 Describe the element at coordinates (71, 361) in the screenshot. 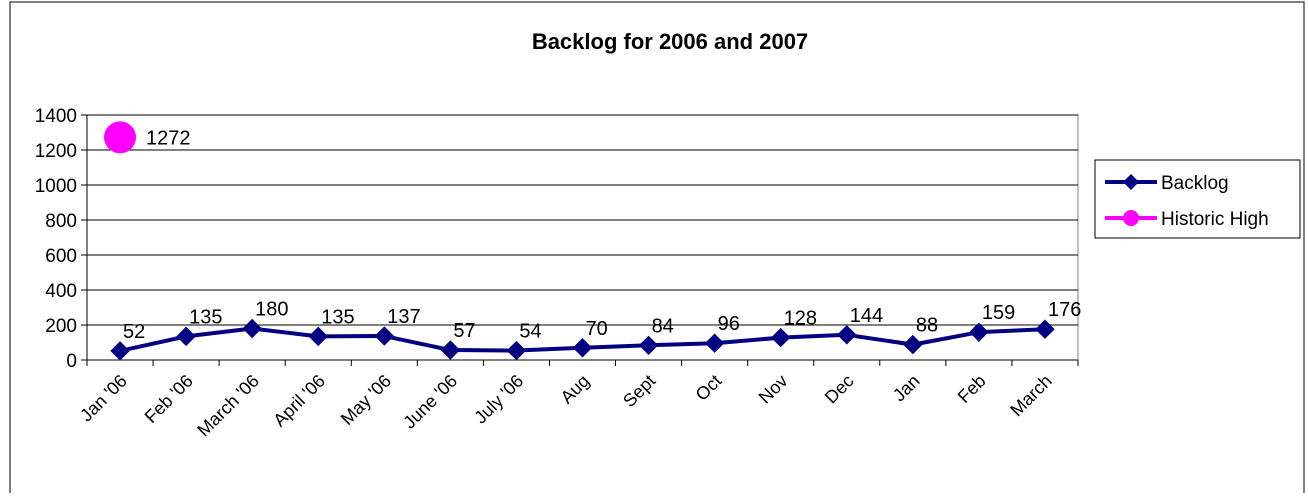

I see `y-tick-label: 0` at that location.